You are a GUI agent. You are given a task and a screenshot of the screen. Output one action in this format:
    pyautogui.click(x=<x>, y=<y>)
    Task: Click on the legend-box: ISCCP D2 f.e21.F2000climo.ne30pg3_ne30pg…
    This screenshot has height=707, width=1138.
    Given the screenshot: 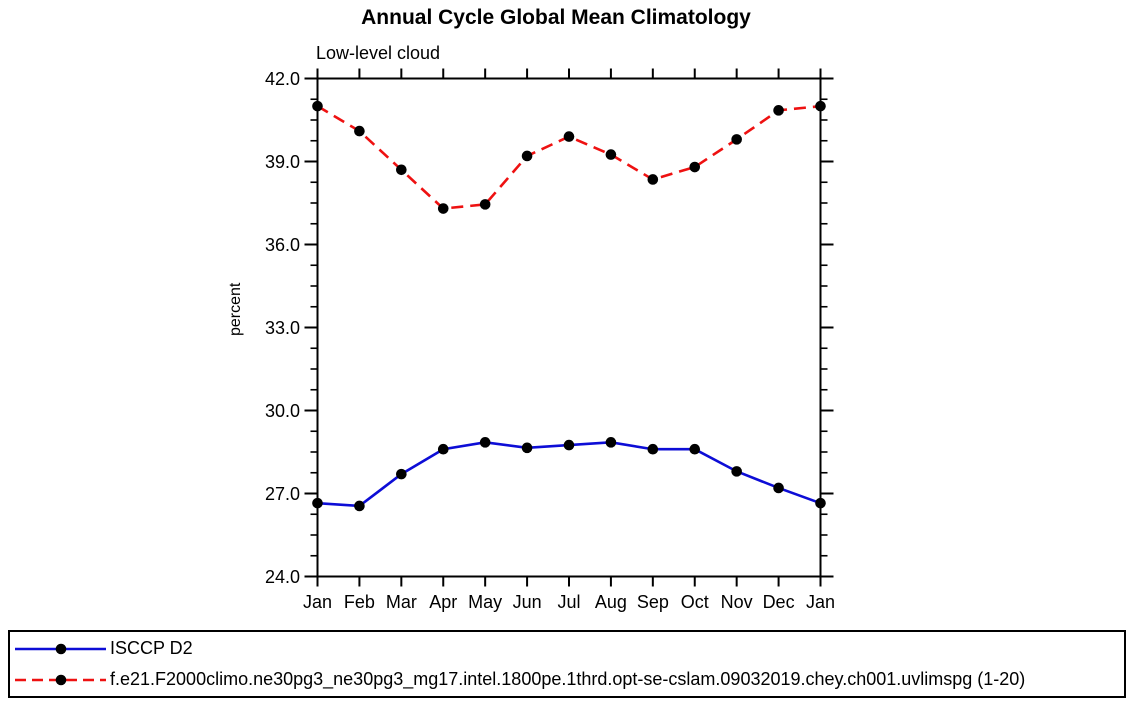 What is the action you would take?
    pyautogui.click(x=567, y=664)
    